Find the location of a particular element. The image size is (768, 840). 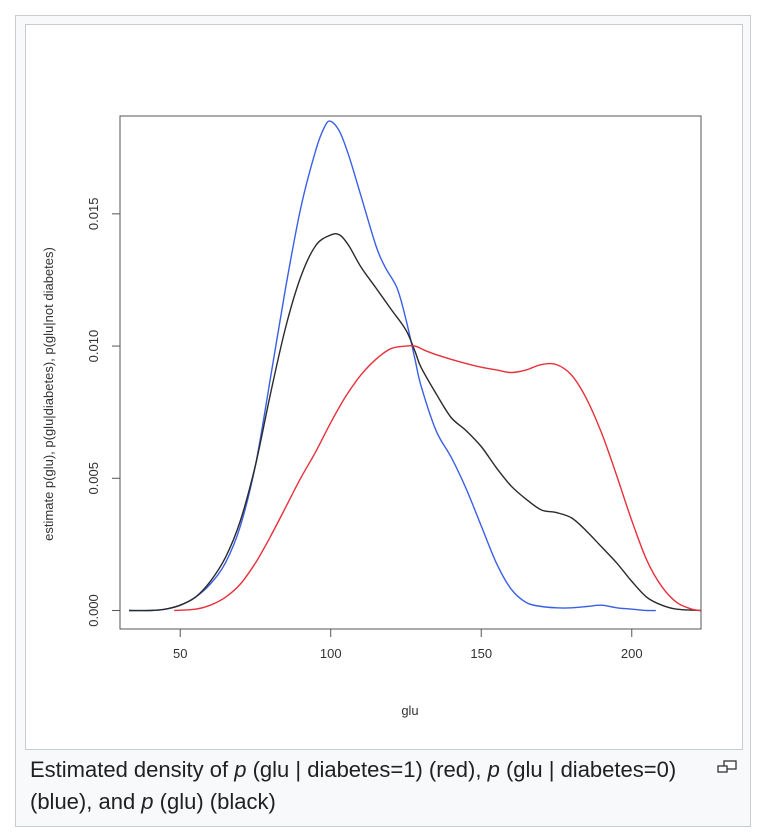

magnify-clip-icon is located at coordinates (727, 767).